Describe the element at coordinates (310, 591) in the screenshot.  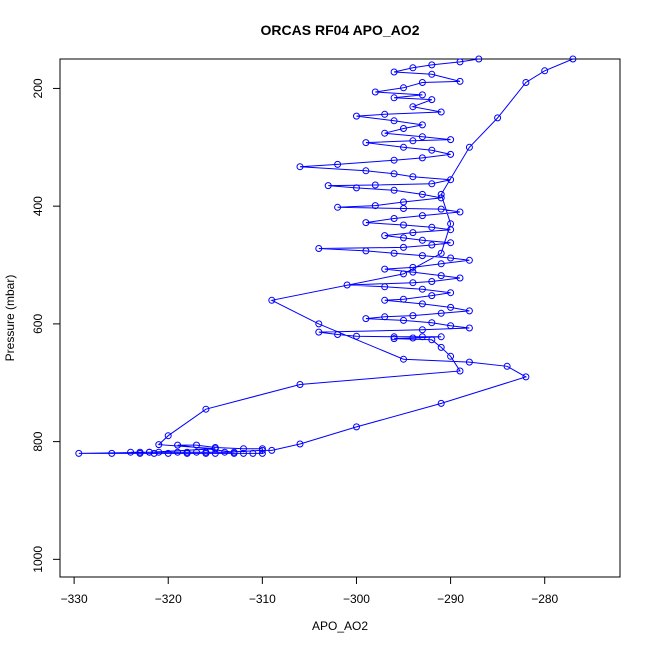
I see `x-axis: −330 −320 −310 −300 −290 −280` at that location.